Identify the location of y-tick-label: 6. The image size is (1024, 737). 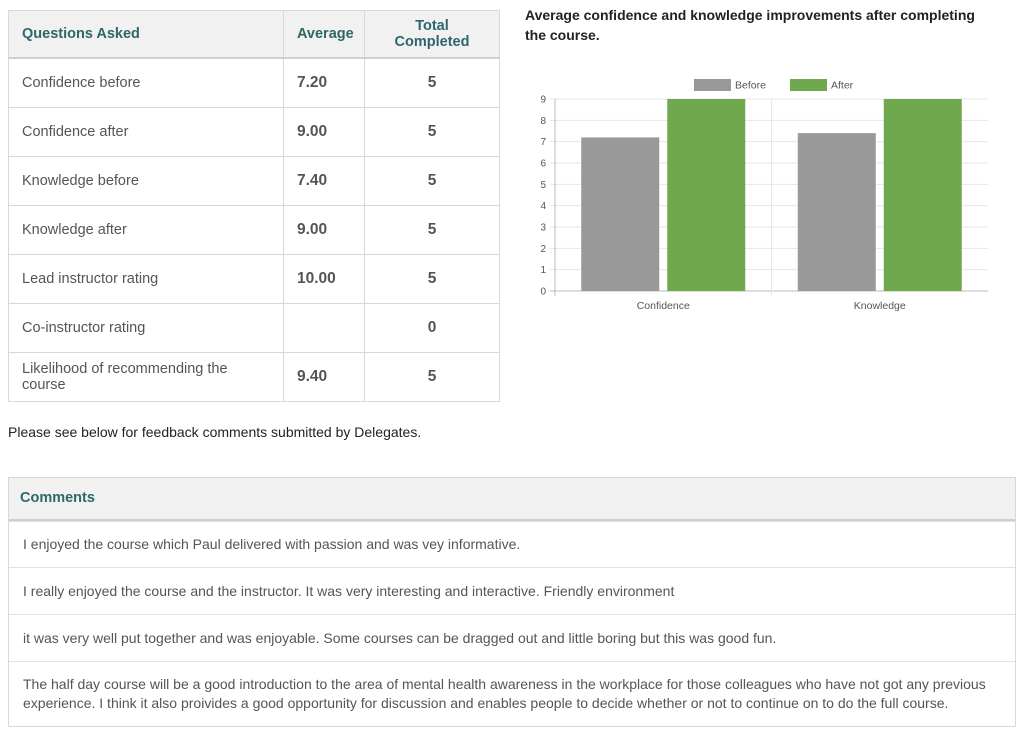
(543, 164).